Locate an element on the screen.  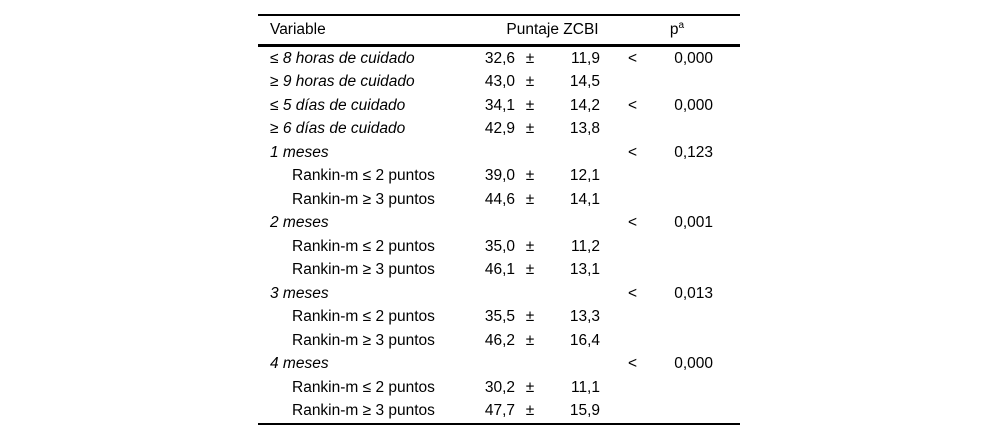
table-row: 2 meses < 0,001 is located at coordinates (499, 224).